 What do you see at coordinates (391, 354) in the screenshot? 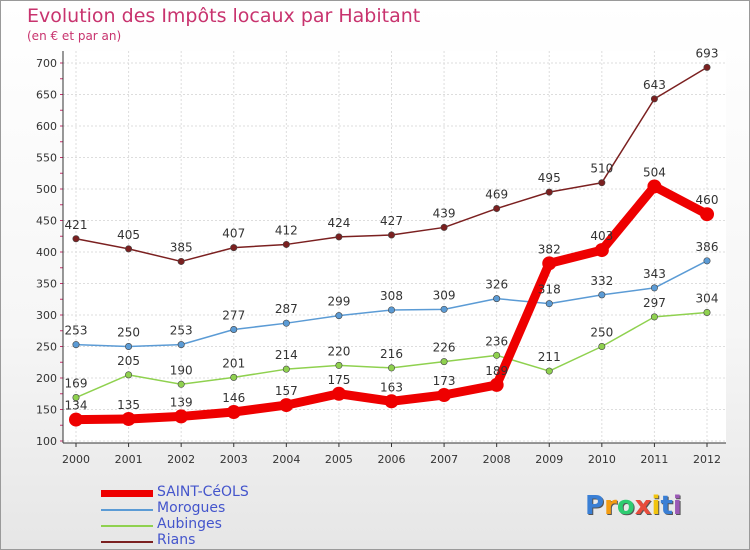
I see `data-label: 216` at bounding box center [391, 354].